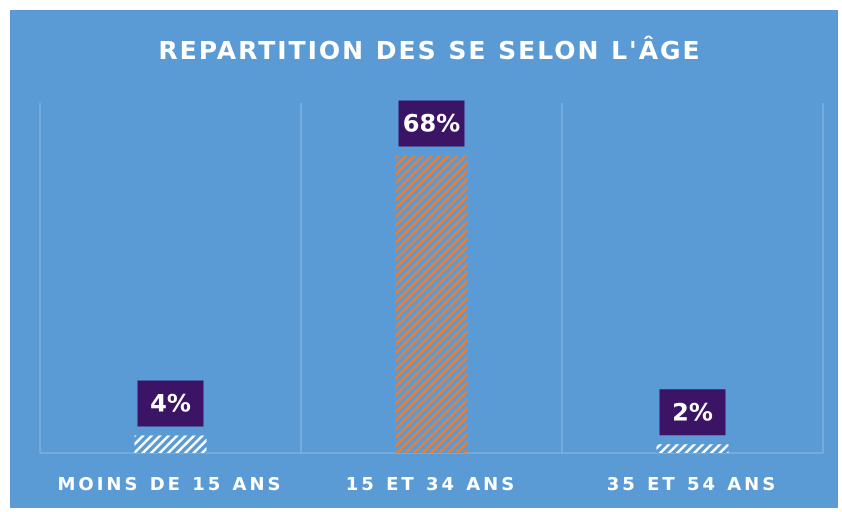 Image resolution: width=842 pixels, height=512 pixels. What do you see at coordinates (429, 50) in the screenshot?
I see `chart-title: REPARTITION DES SE SELON L'ÂGE` at bounding box center [429, 50].